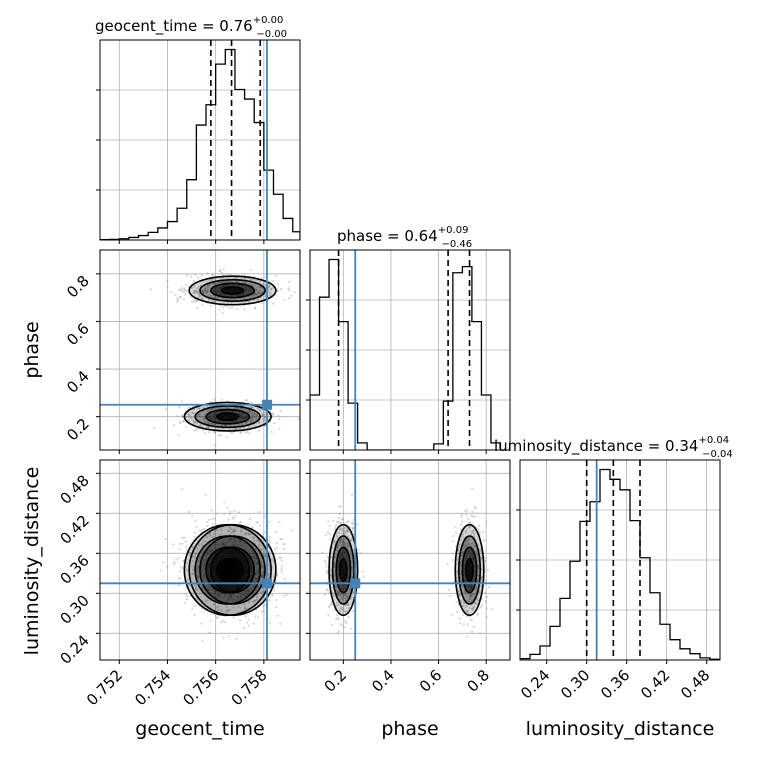  What do you see at coordinates (268, 20) in the screenshot?
I see `title-geocent-time-sup: +0.00` at bounding box center [268, 20].